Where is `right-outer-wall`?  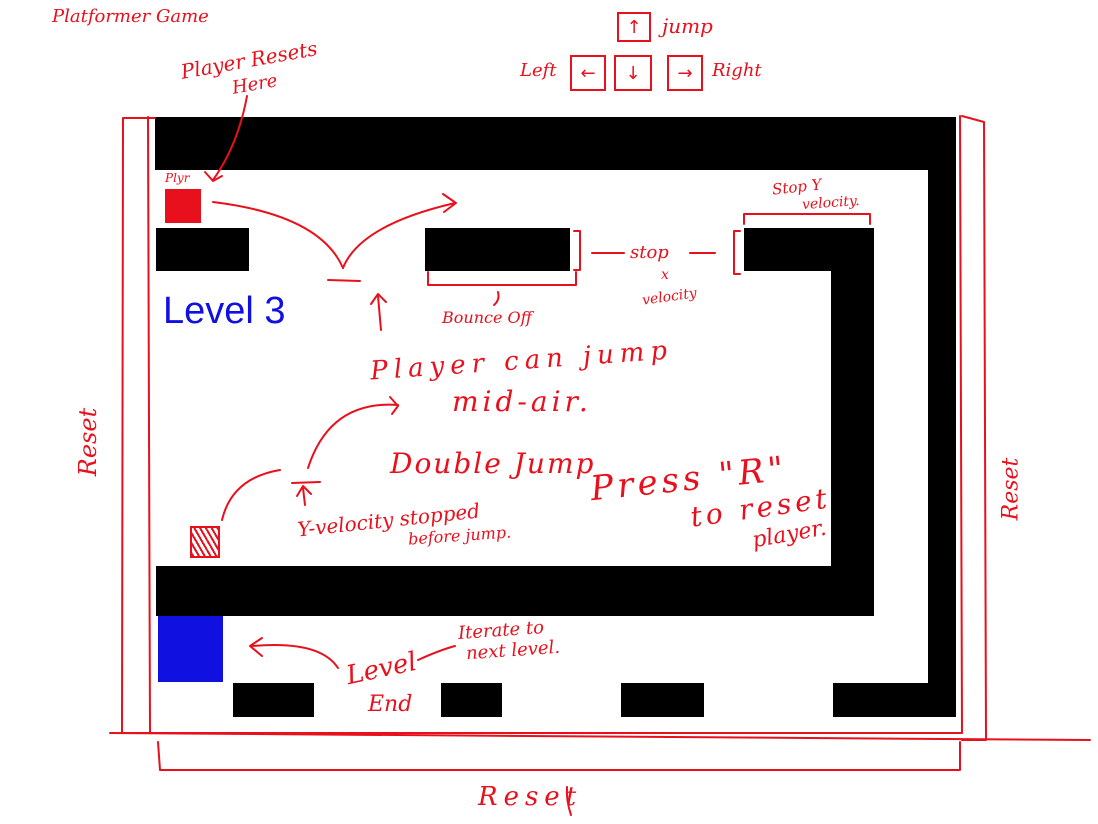 right-outer-wall is located at coordinates (942, 417).